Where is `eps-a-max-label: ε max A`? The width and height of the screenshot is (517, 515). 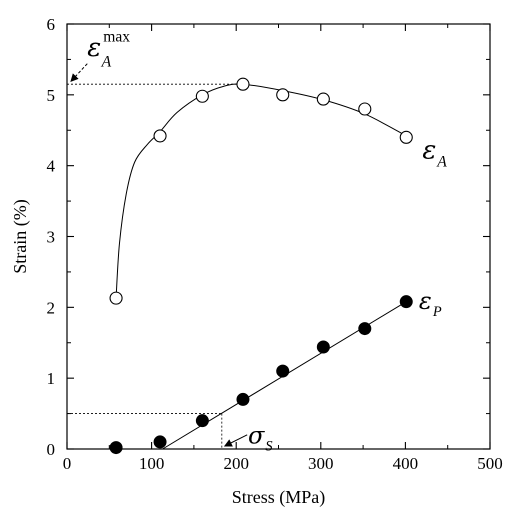
eps-a-max-label: ε max A is located at coordinates (108, 50).